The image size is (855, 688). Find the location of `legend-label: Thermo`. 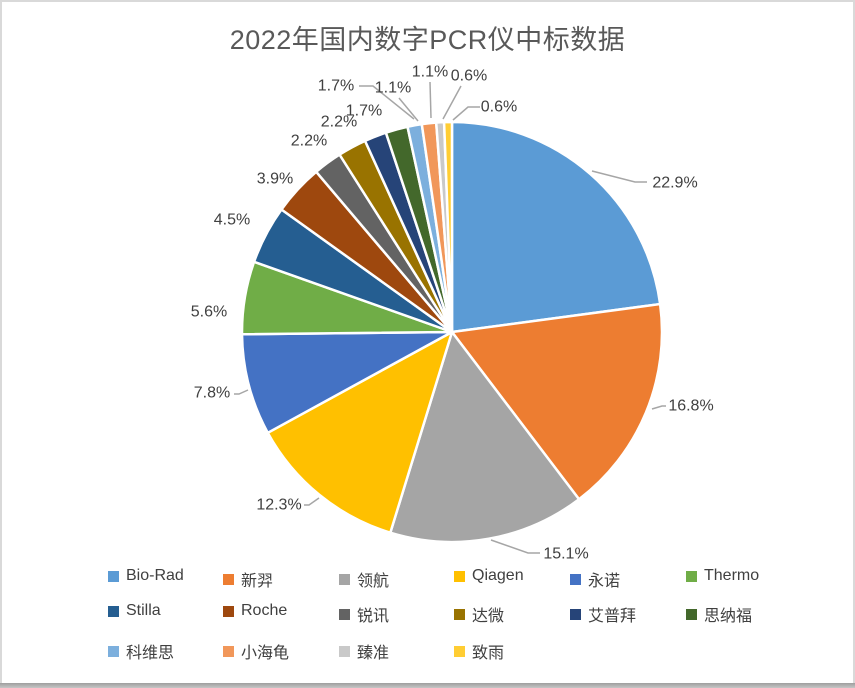

legend-label: Thermo is located at coordinates (732, 575).